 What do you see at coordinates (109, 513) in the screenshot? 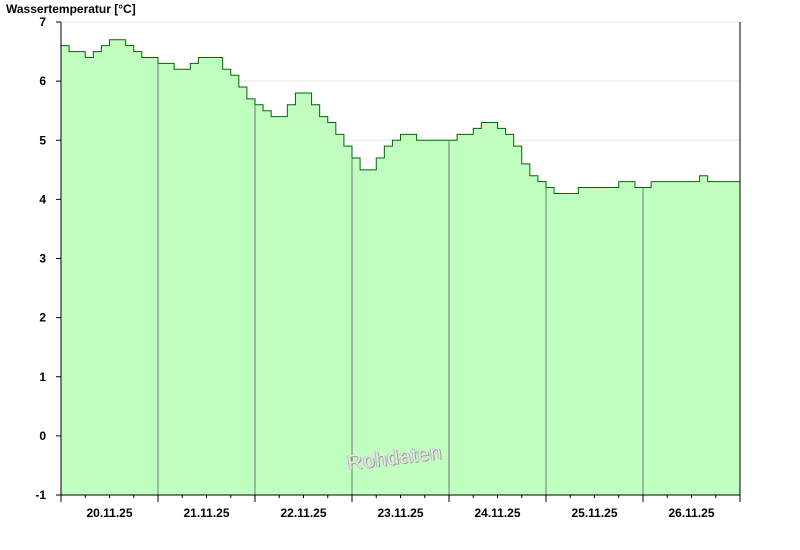
I see `x-tick-label: 20.11.25` at bounding box center [109, 513].